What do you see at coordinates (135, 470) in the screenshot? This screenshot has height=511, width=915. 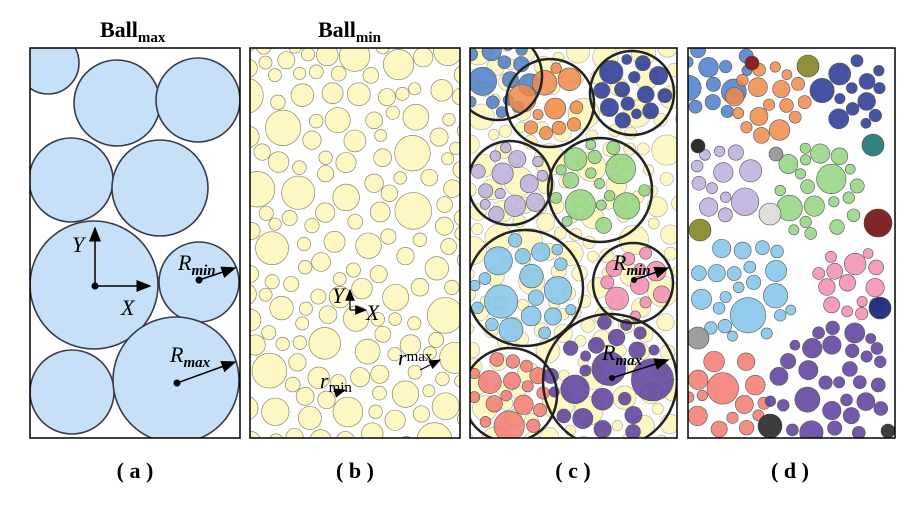 I see `caption-a: ( a )` at bounding box center [135, 470].